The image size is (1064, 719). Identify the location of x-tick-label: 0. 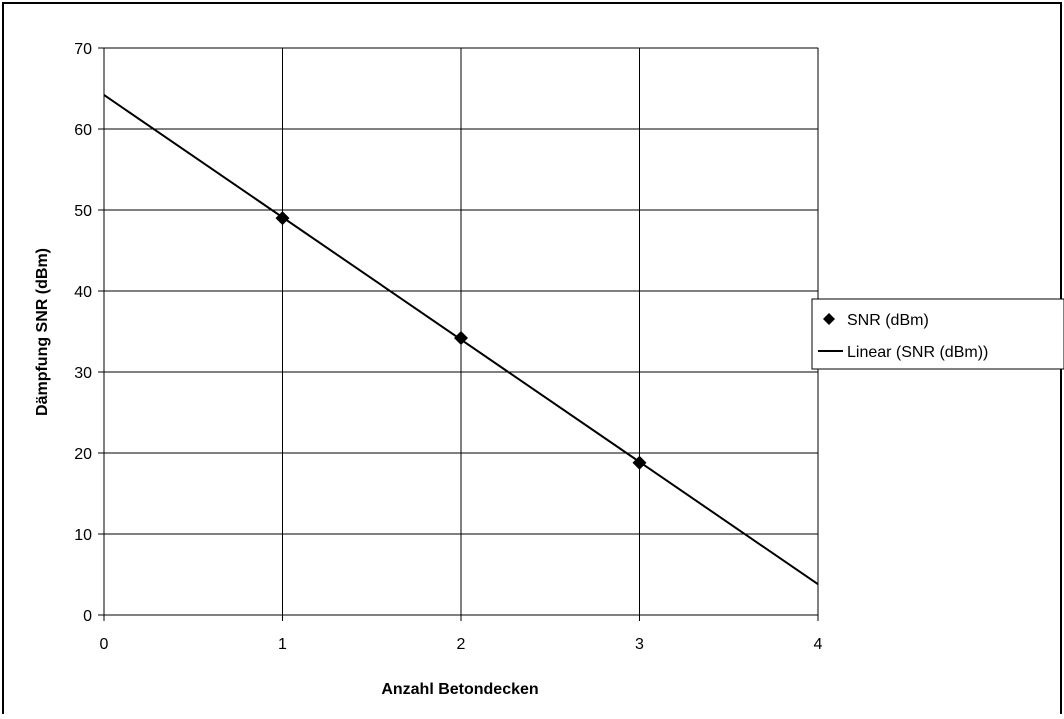
(104, 644).